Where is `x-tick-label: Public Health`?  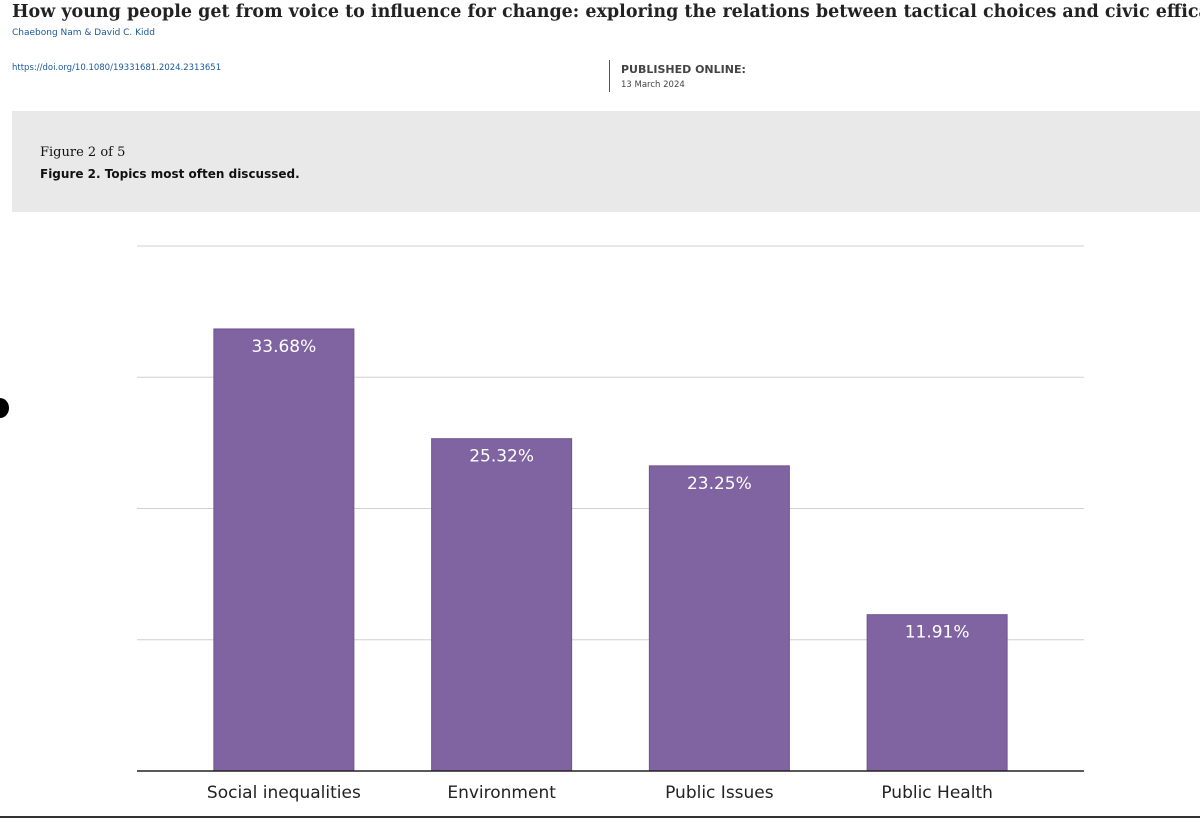 x-tick-label: Public Health is located at coordinates (937, 793).